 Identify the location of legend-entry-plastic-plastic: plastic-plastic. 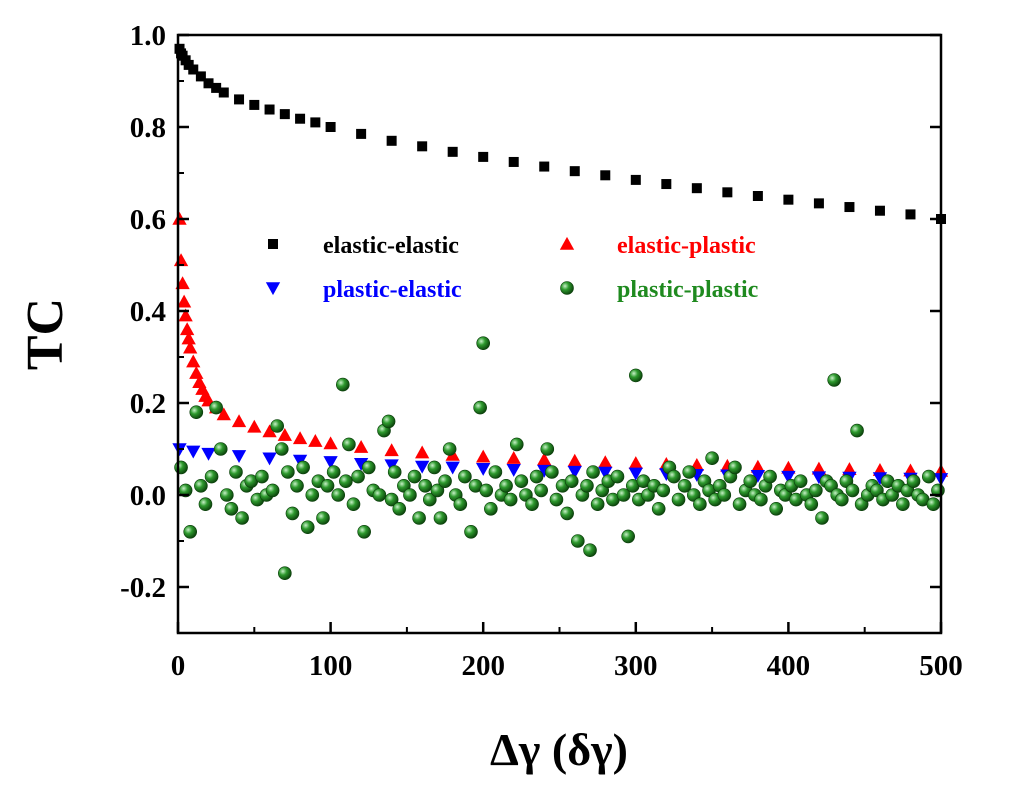
(659, 290).